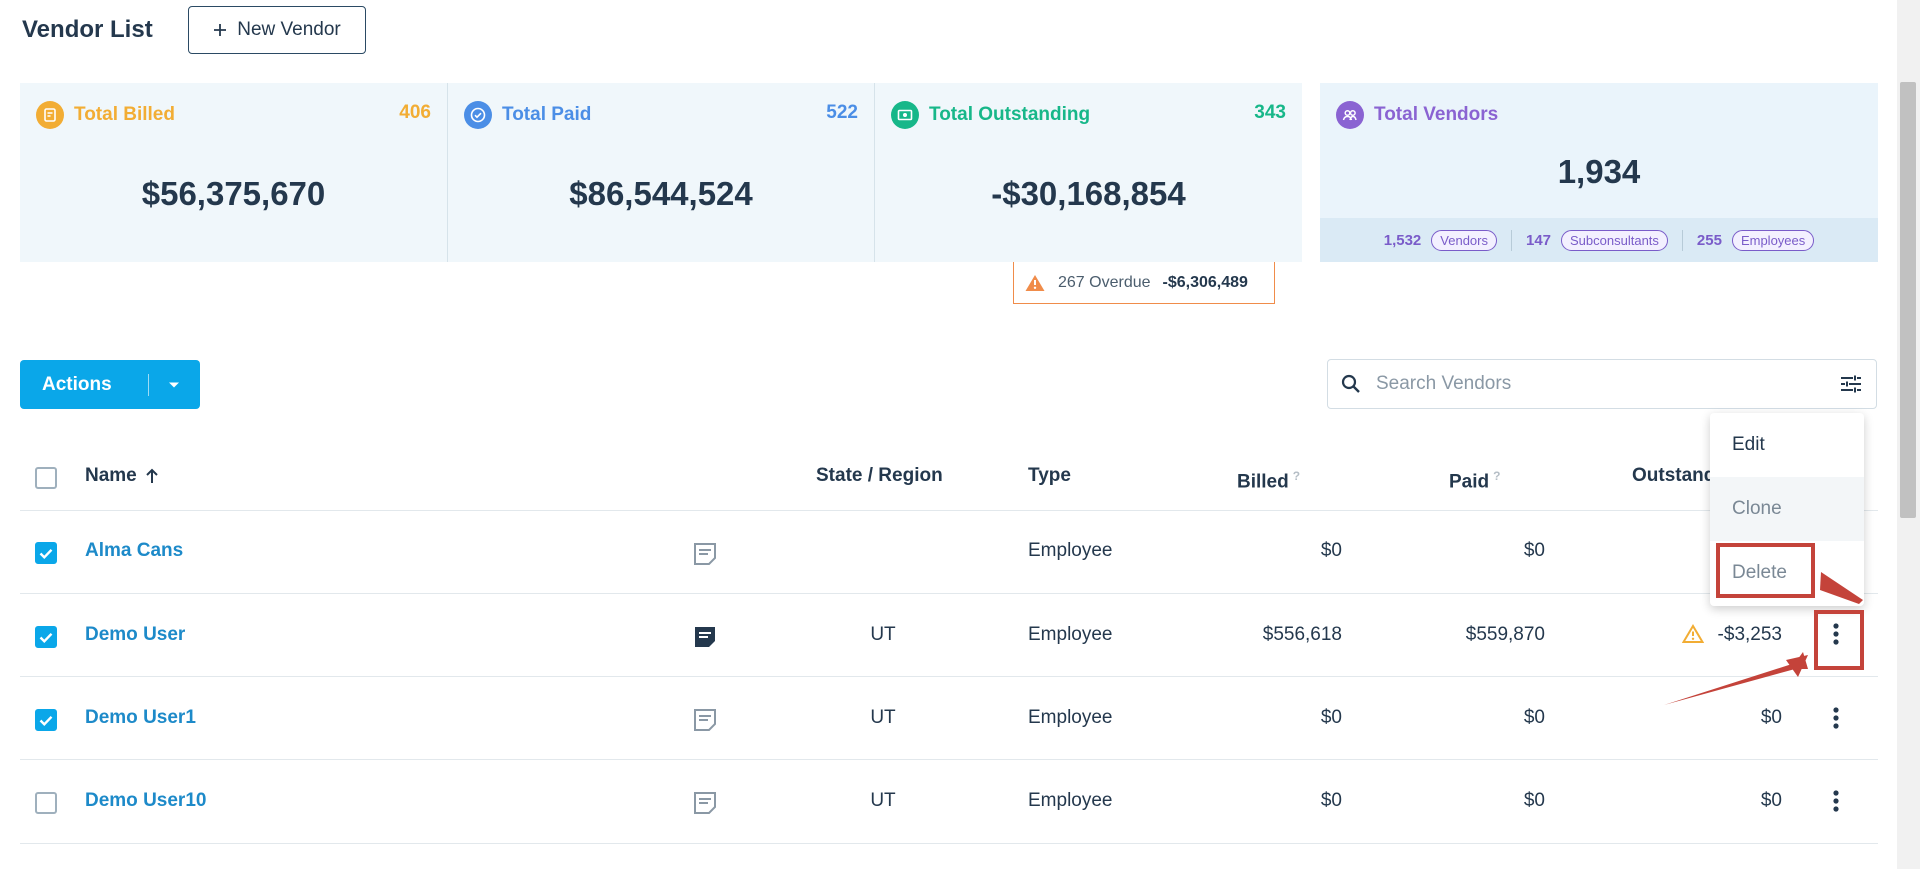 The image size is (1920, 869). What do you see at coordinates (1709, 240) in the screenshot?
I see `employees-count: 255` at bounding box center [1709, 240].